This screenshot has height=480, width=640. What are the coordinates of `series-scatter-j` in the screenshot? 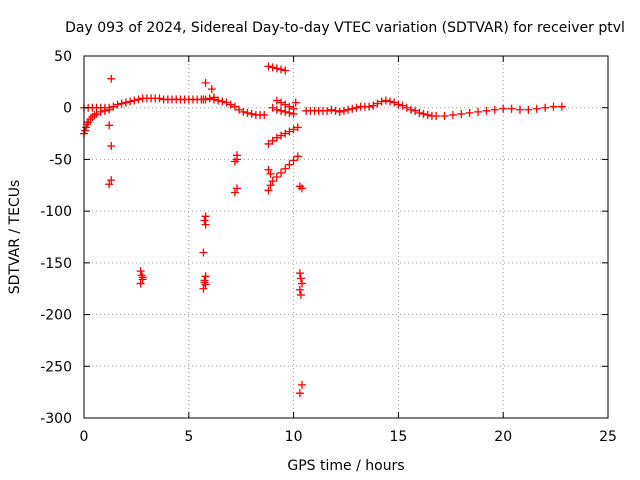 It's located at (286, 104).